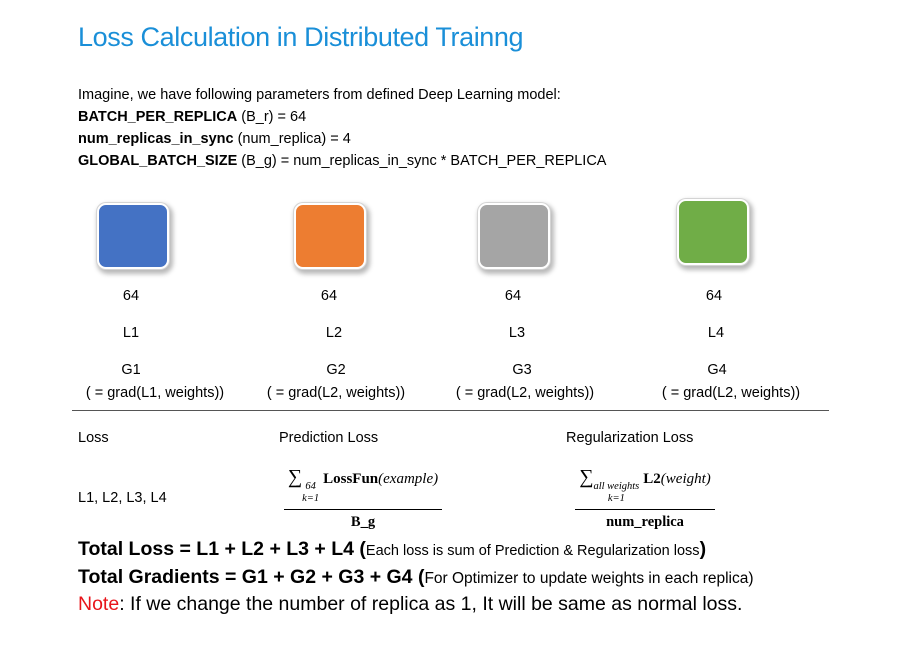 The height and width of the screenshot is (652, 905). What do you see at coordinates (714, 296) in the screenshot?
I see `replica-4-batch: 64` at bounding box center [714, 296].